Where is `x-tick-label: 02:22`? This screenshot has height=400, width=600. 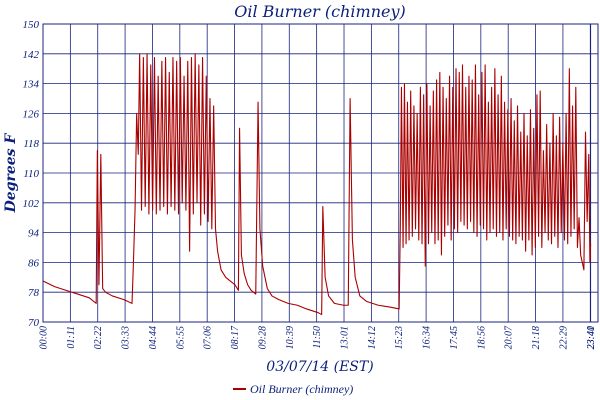 x-tick-label: 02:22 is located at coordinates (98, 337).